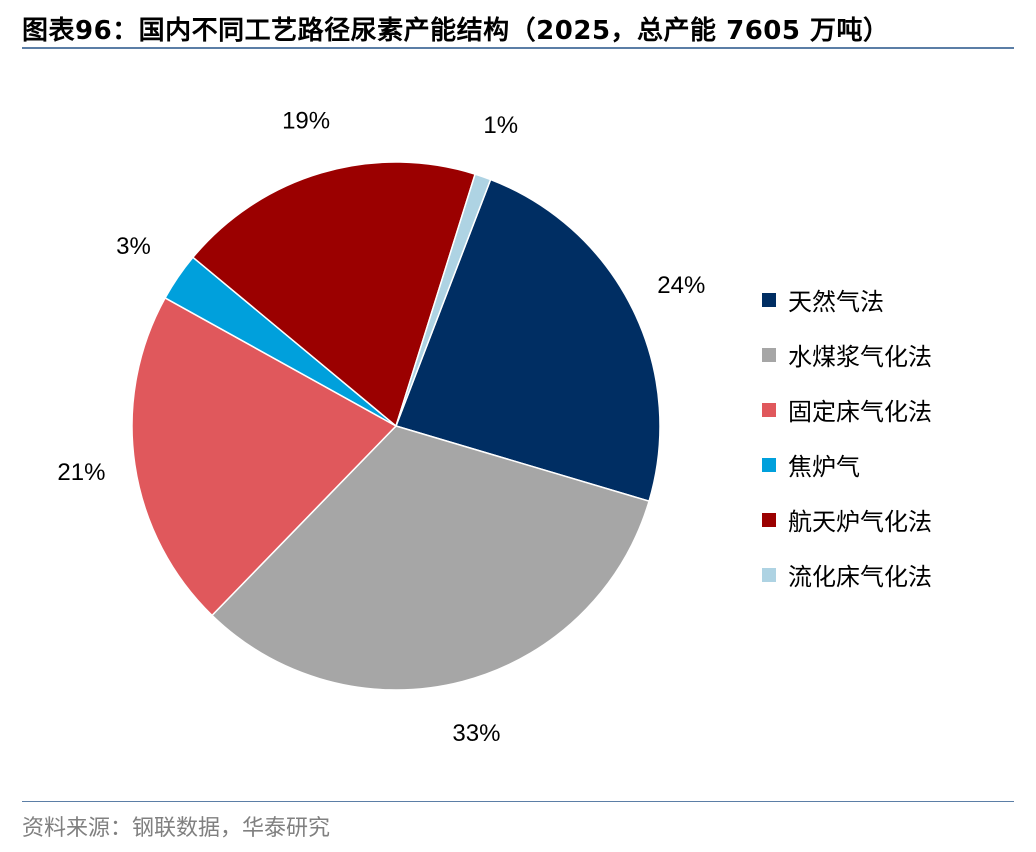 The width and height of the screenshot is (1036, 852). I want to click on data-label-3: 21%, so click(81, 472).